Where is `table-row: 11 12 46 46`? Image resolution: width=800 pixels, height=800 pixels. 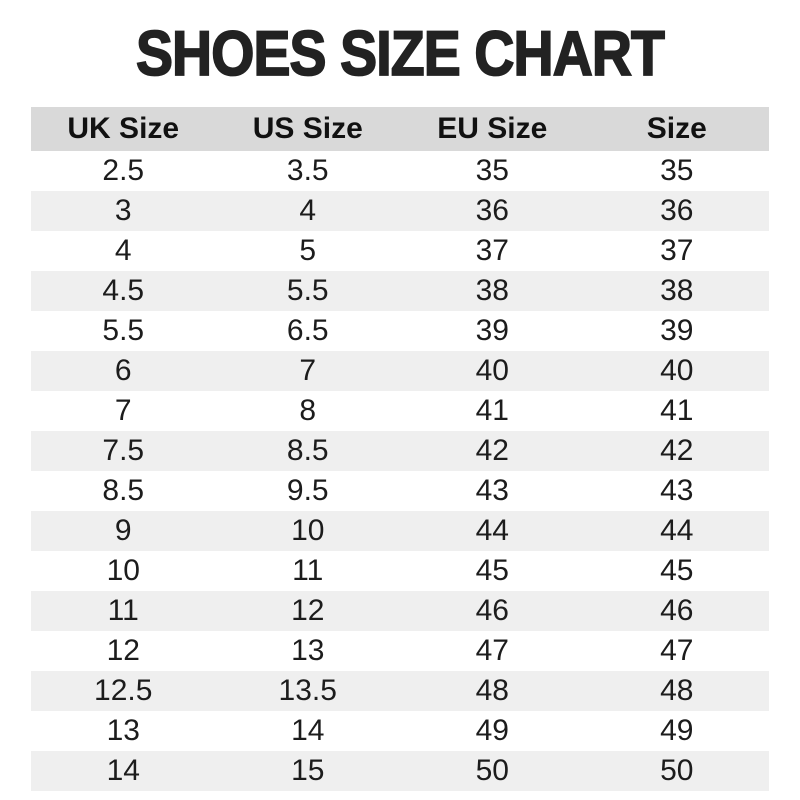 table-row: 11 12 46 46 is located at coordinates (400, 611).